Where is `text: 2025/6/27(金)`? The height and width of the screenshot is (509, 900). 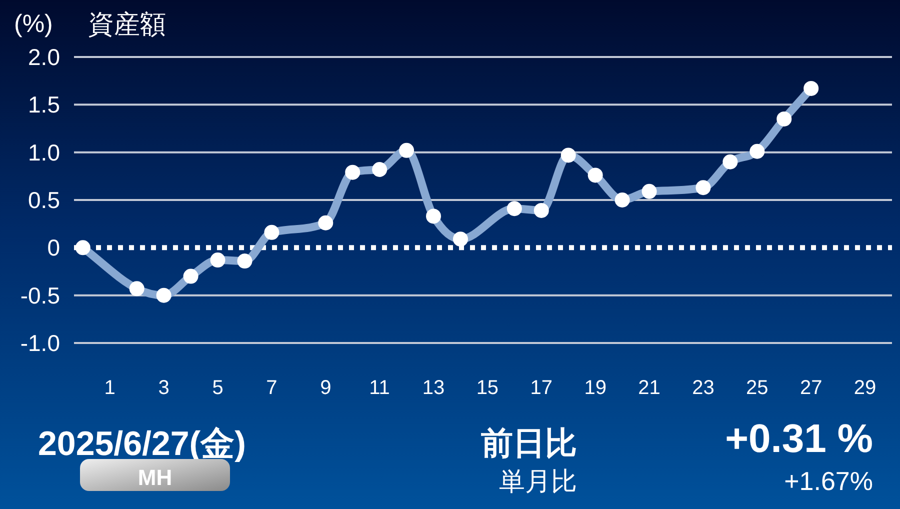 text: 2025/6/27(金) is located at coordinates (142, 444).